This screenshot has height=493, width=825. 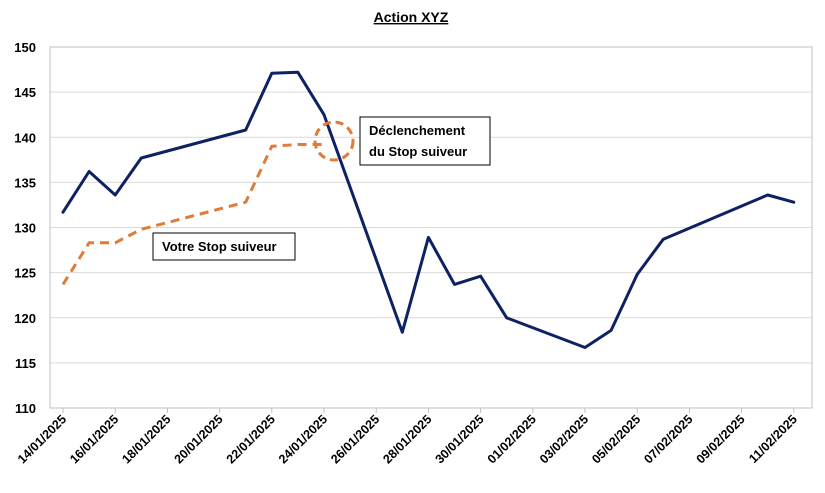 I want to click on x-tick-label: 22/01/2025, so click(x=251, y=439).